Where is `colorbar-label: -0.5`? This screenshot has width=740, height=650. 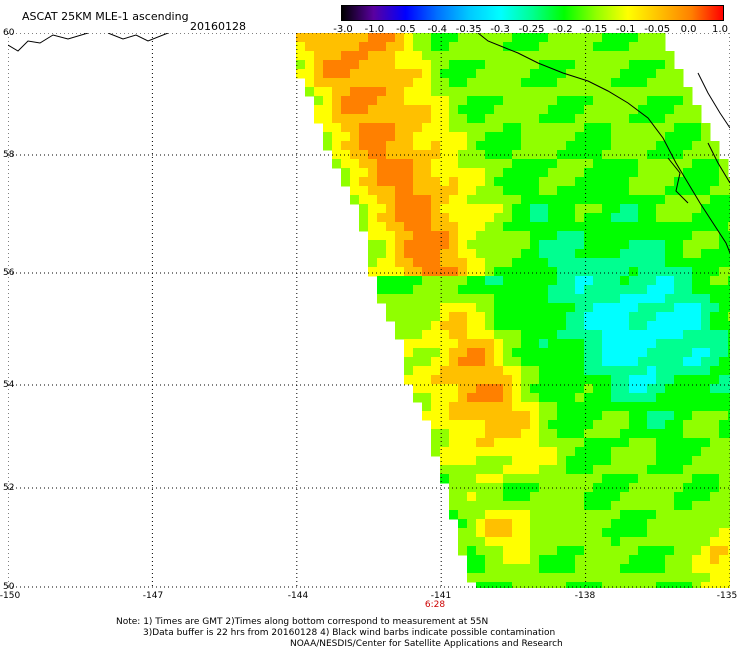
colorbar-label: -0.5 is located at coordinates (406, 29).